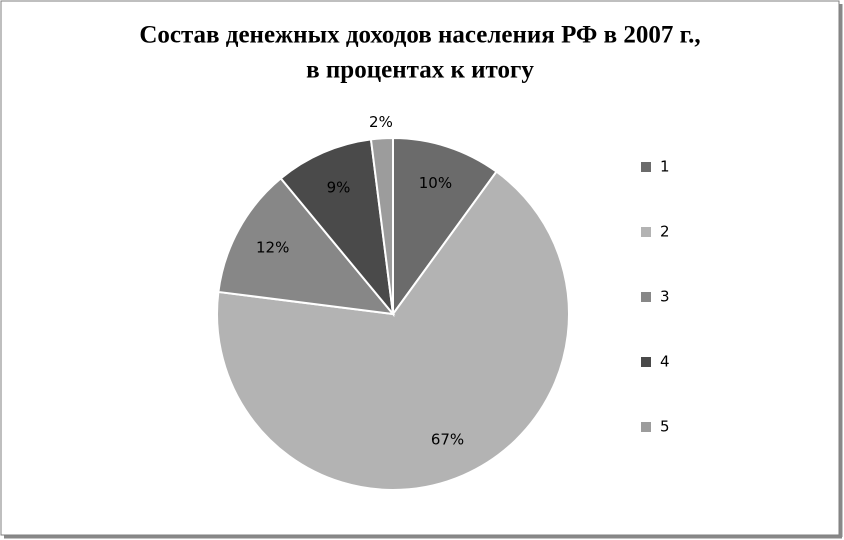 This screenshot has width=844, height=540. I want to click on legend-label: 1, so click(665, 167).